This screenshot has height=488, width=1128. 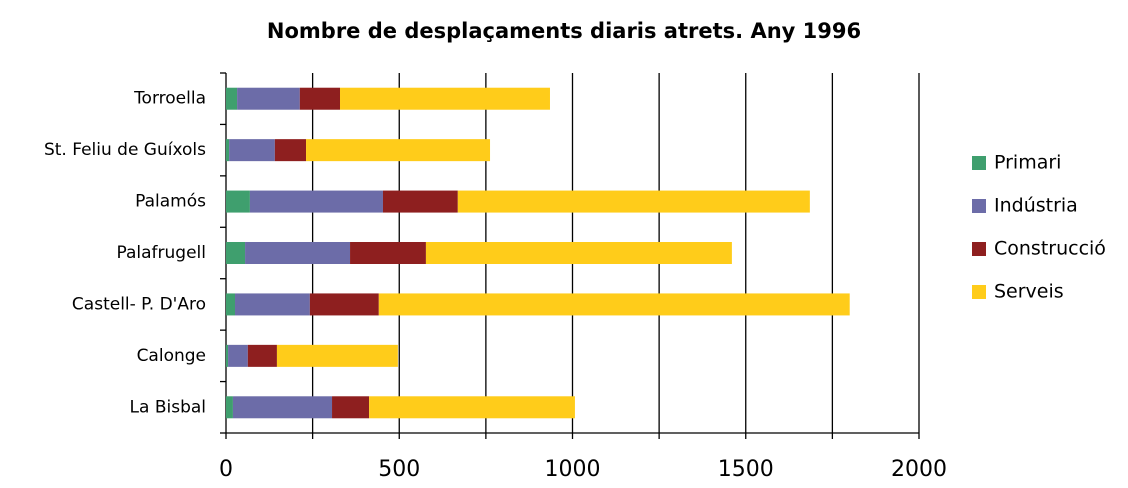 What do you see at coordinates (573, 469) in the screenshot?
I see `x-tick-label: 1000` at bounding box center [573, 469].